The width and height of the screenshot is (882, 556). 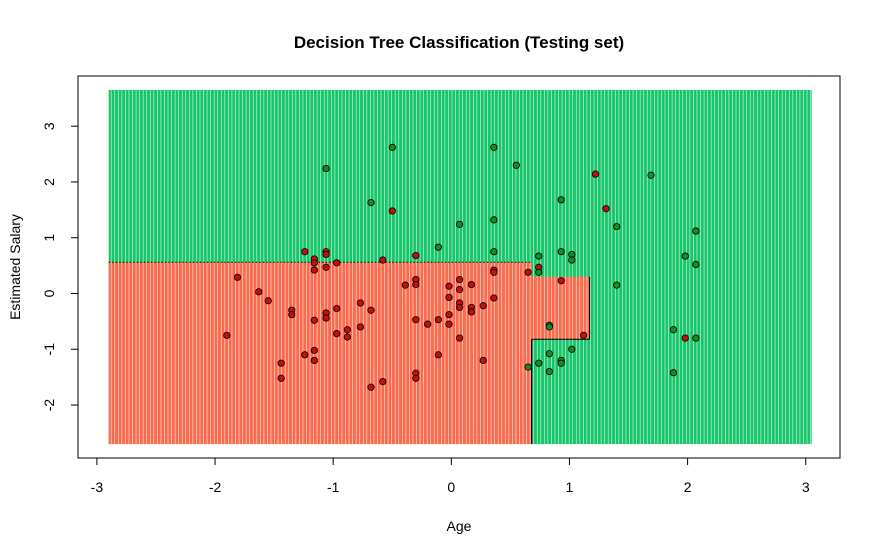 I want to click on y-tick-label: 3, so click(x=49, y=126).